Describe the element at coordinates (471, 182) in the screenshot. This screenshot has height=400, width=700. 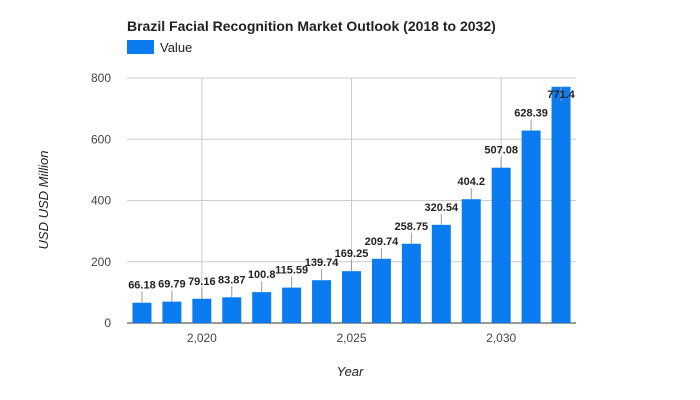
I see `data-label: 404.2` at that location.